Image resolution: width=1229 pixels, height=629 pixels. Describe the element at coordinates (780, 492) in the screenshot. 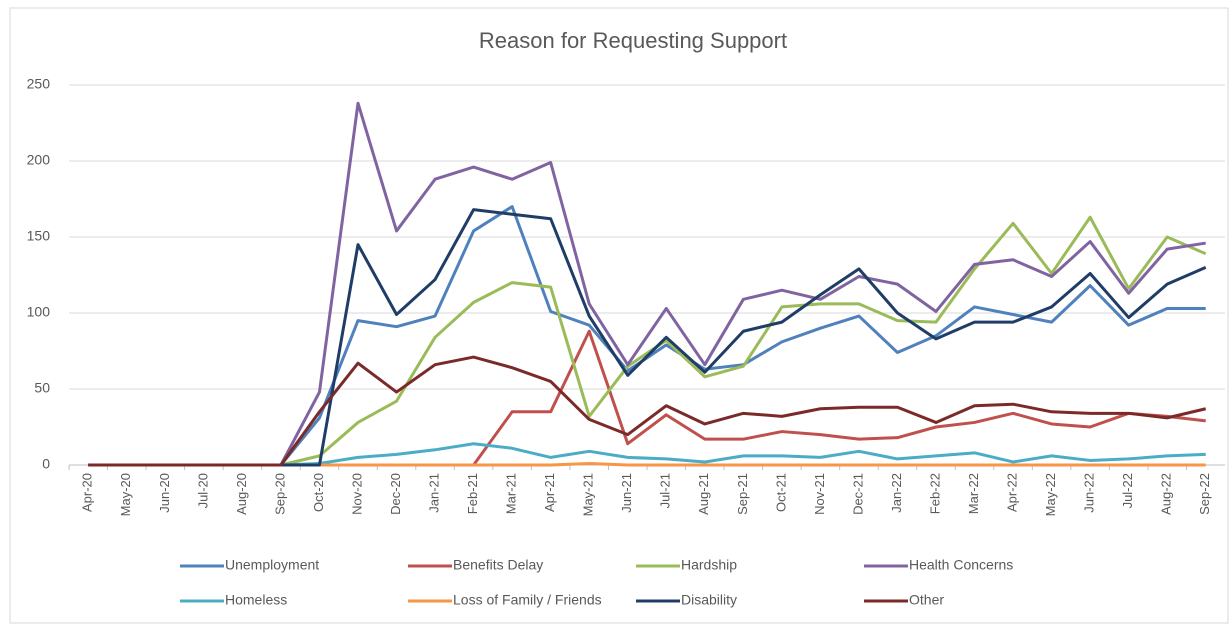

I see `x-tick-label: Oct-21` at that location.